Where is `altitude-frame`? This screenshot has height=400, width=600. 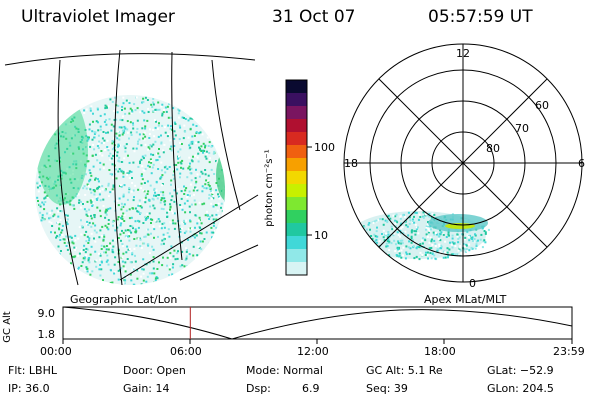
altitude-frame is located at coordinates (317, 323).